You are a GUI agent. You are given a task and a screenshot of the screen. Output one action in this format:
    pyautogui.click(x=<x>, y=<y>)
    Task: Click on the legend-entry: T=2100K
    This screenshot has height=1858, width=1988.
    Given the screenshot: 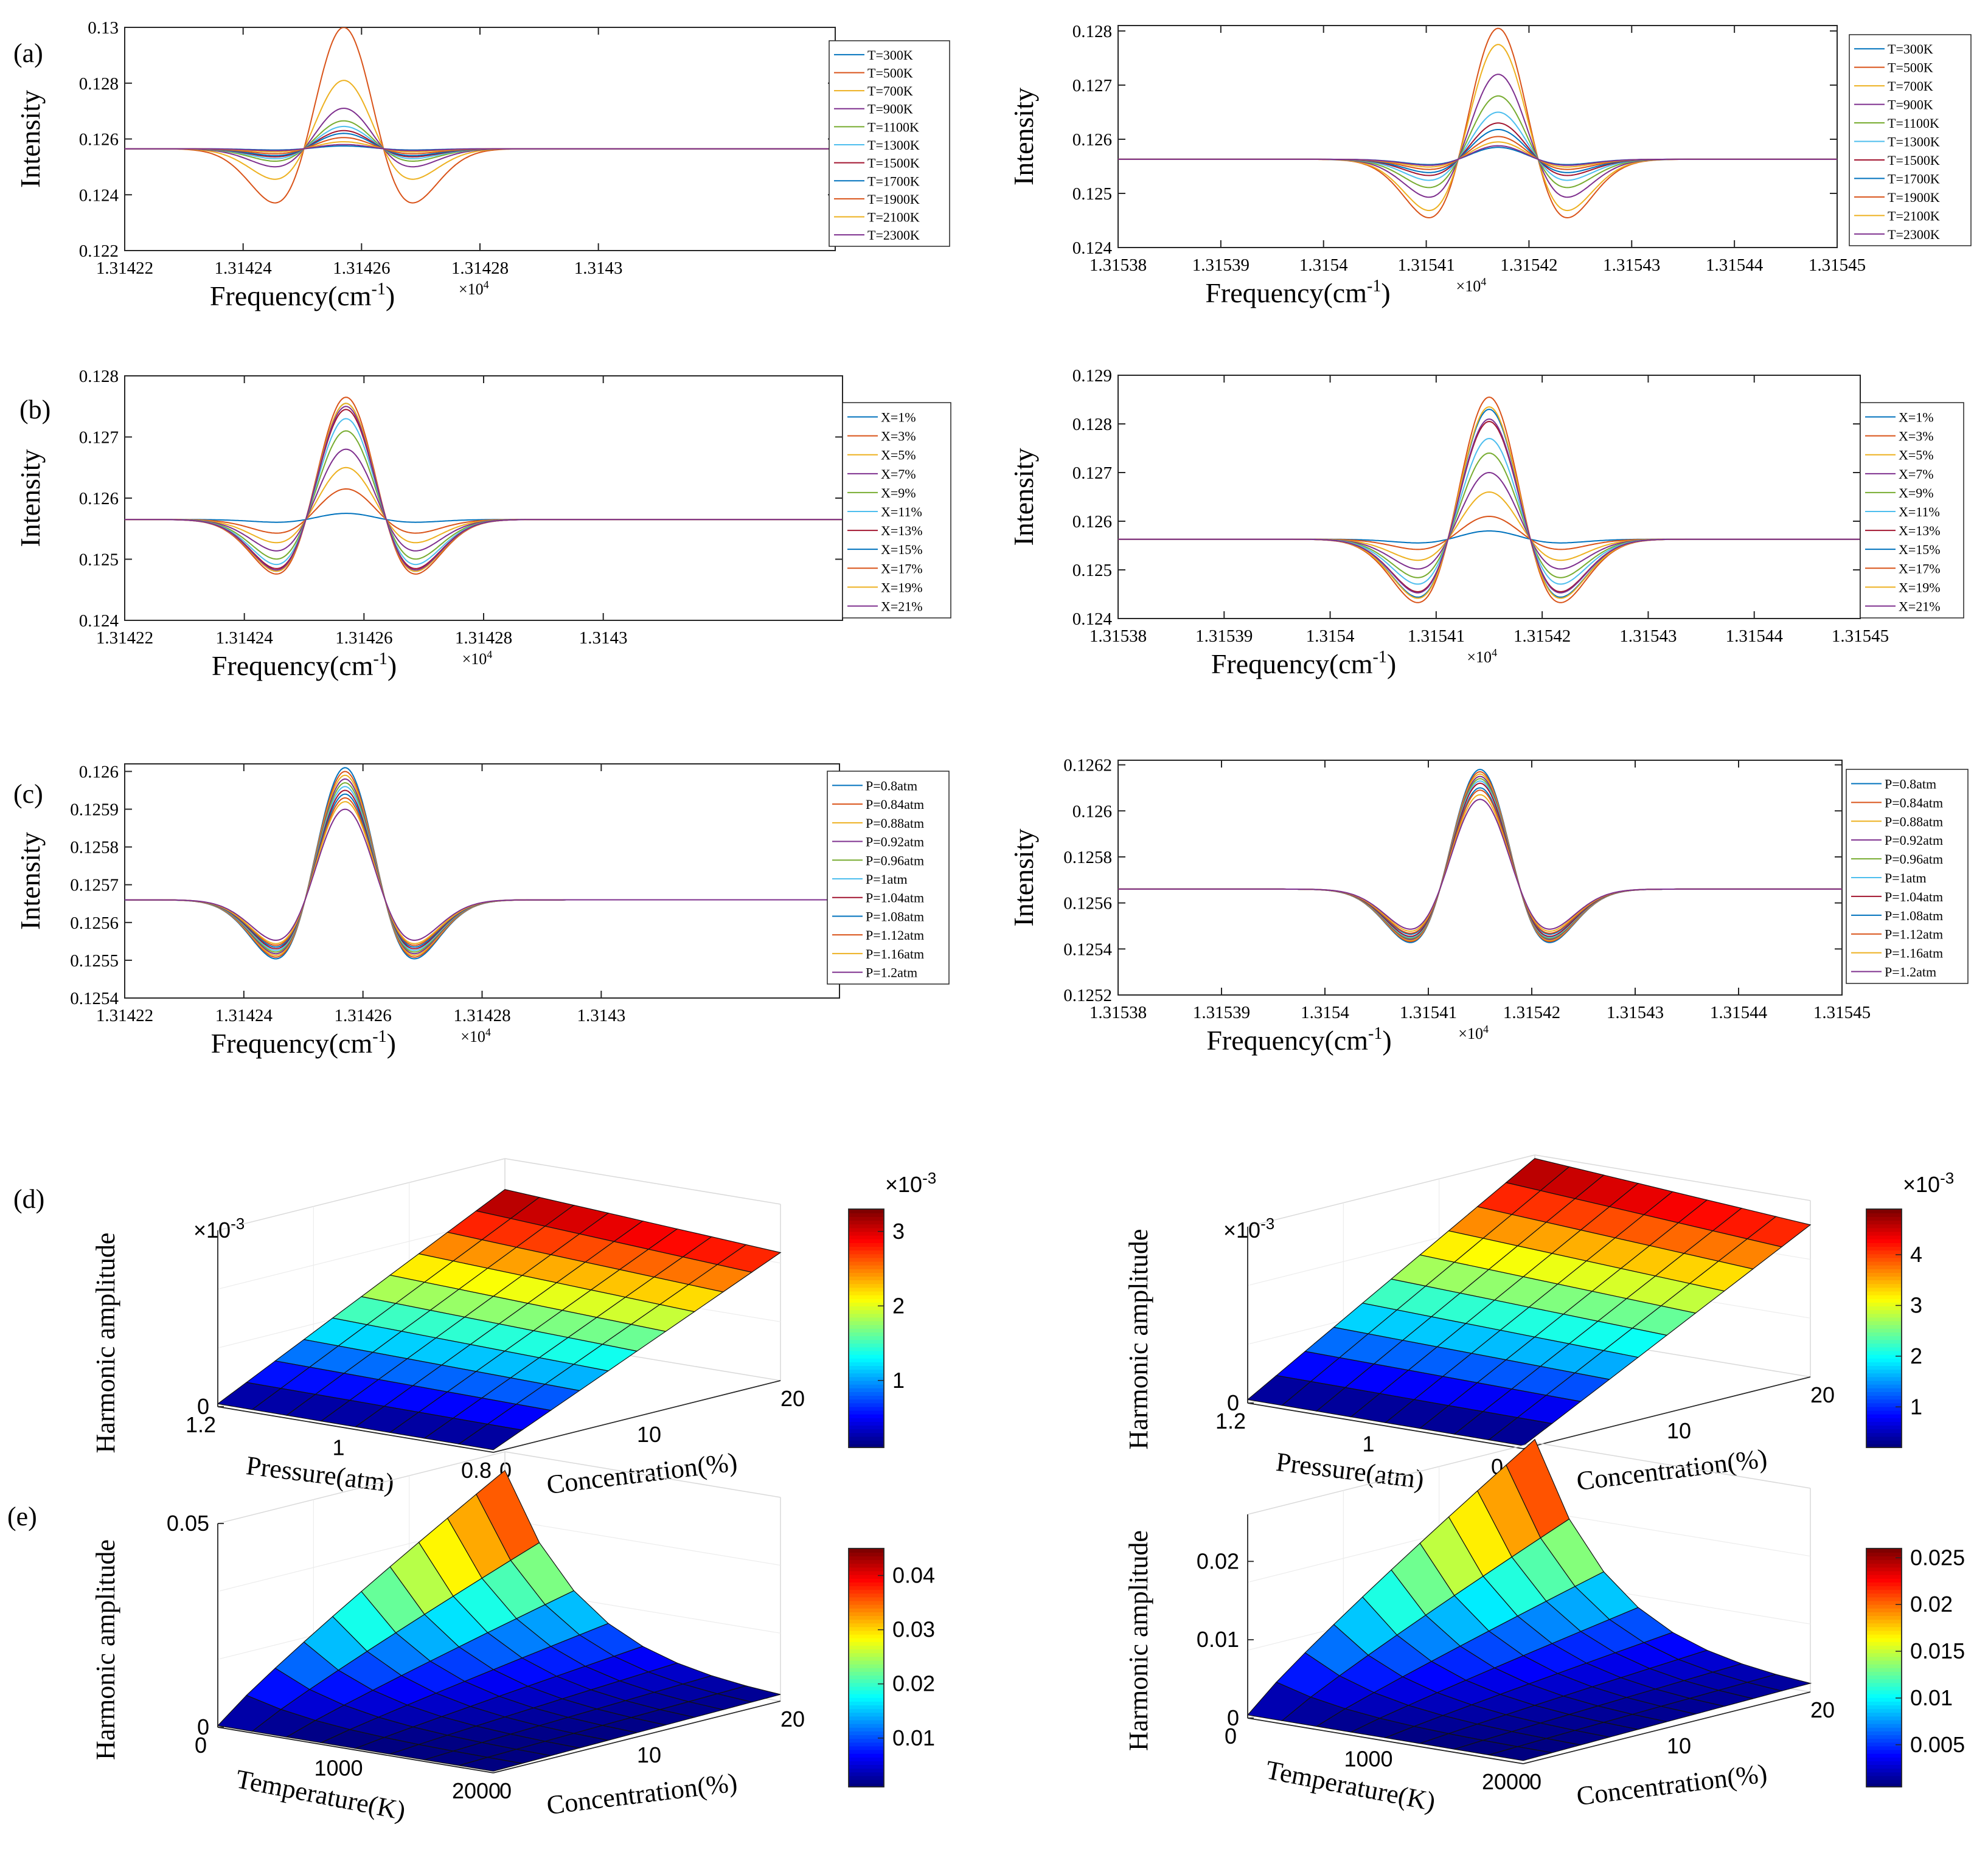 What is the action you would take?
    pyautogui.click(x=894, y=217)
    